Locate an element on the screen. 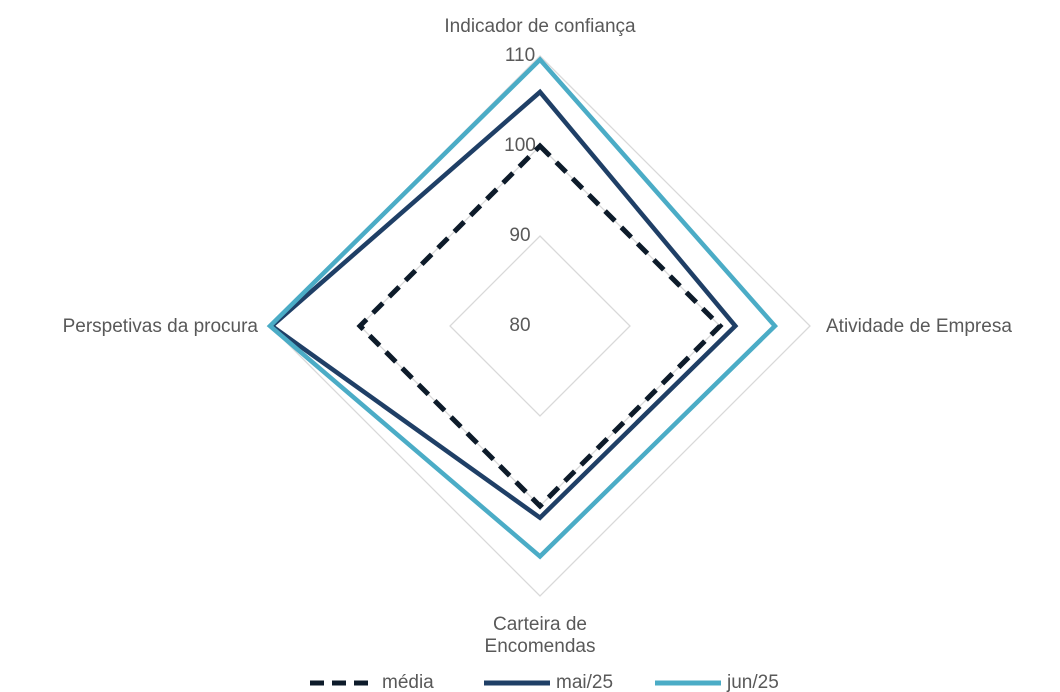  r-tick-label: 110 is located at coordinates (520, 55).